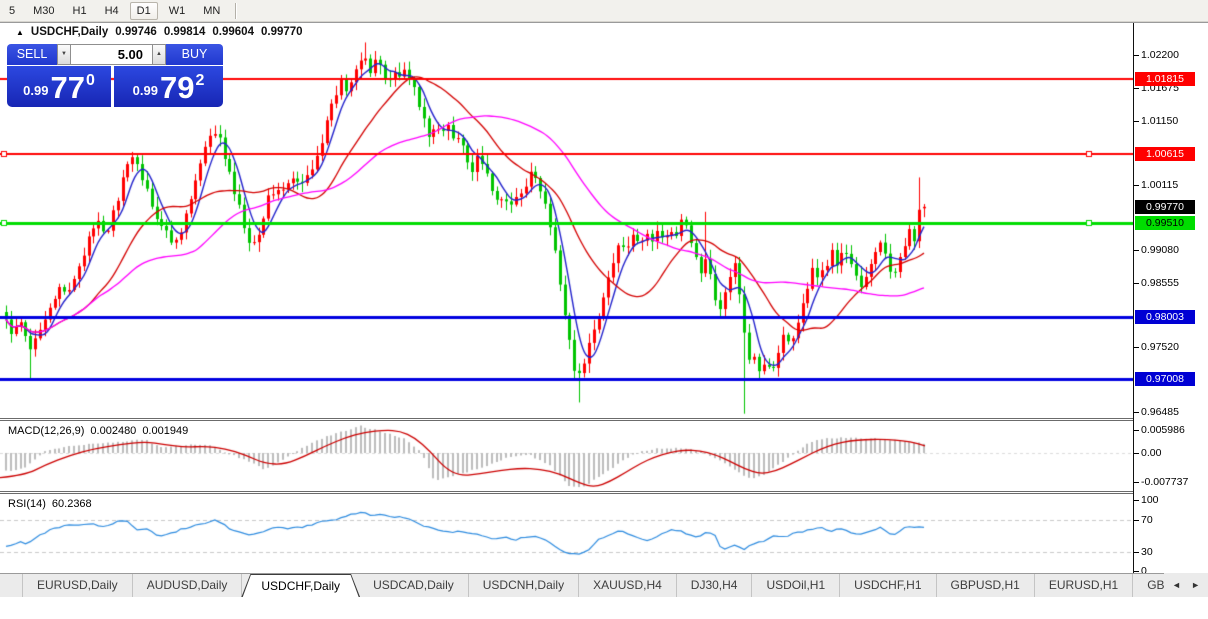 The height and width of the screenshot is (619, 1208). What do you see at coordinates (566, 536) in the screenshot?
I see `rsi-panel-canvas` at bounding box center [566, 536].